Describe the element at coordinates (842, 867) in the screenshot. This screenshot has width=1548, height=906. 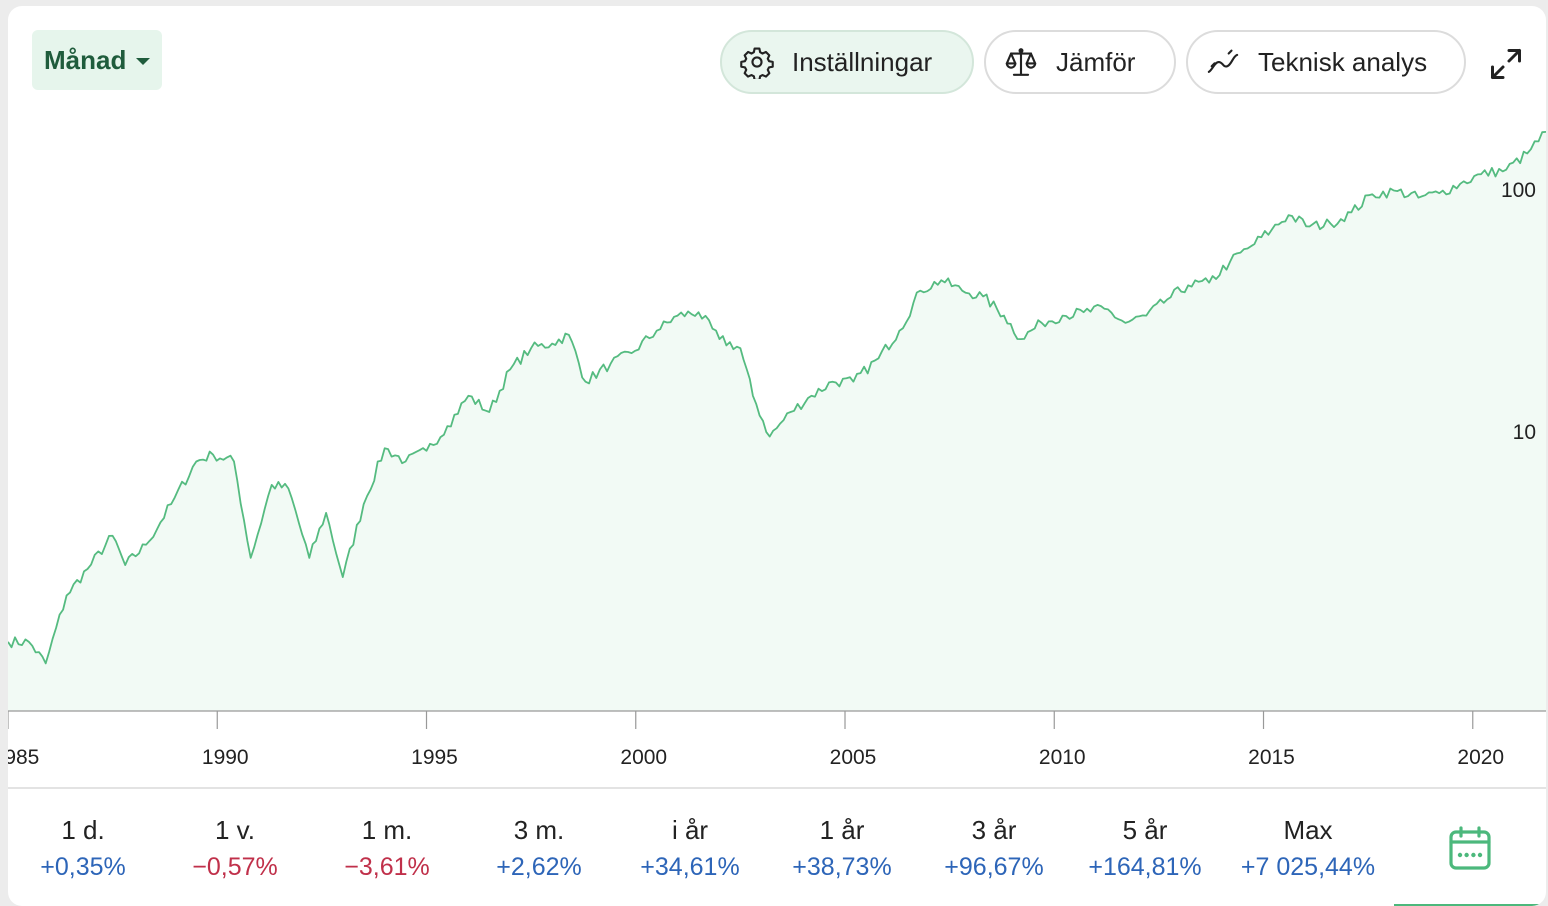
I see `return-value: +38,73%` at that location.